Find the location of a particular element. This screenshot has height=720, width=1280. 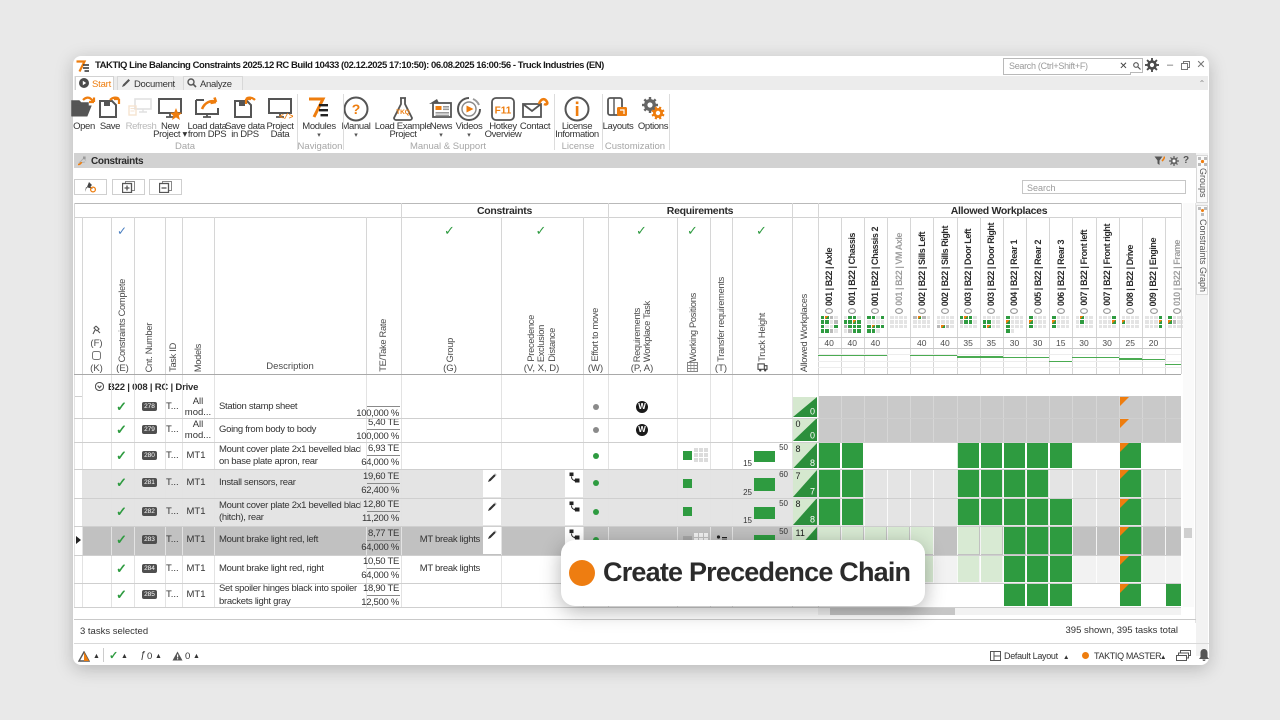

svg-text: 11 is located at coordinates (799, 533).